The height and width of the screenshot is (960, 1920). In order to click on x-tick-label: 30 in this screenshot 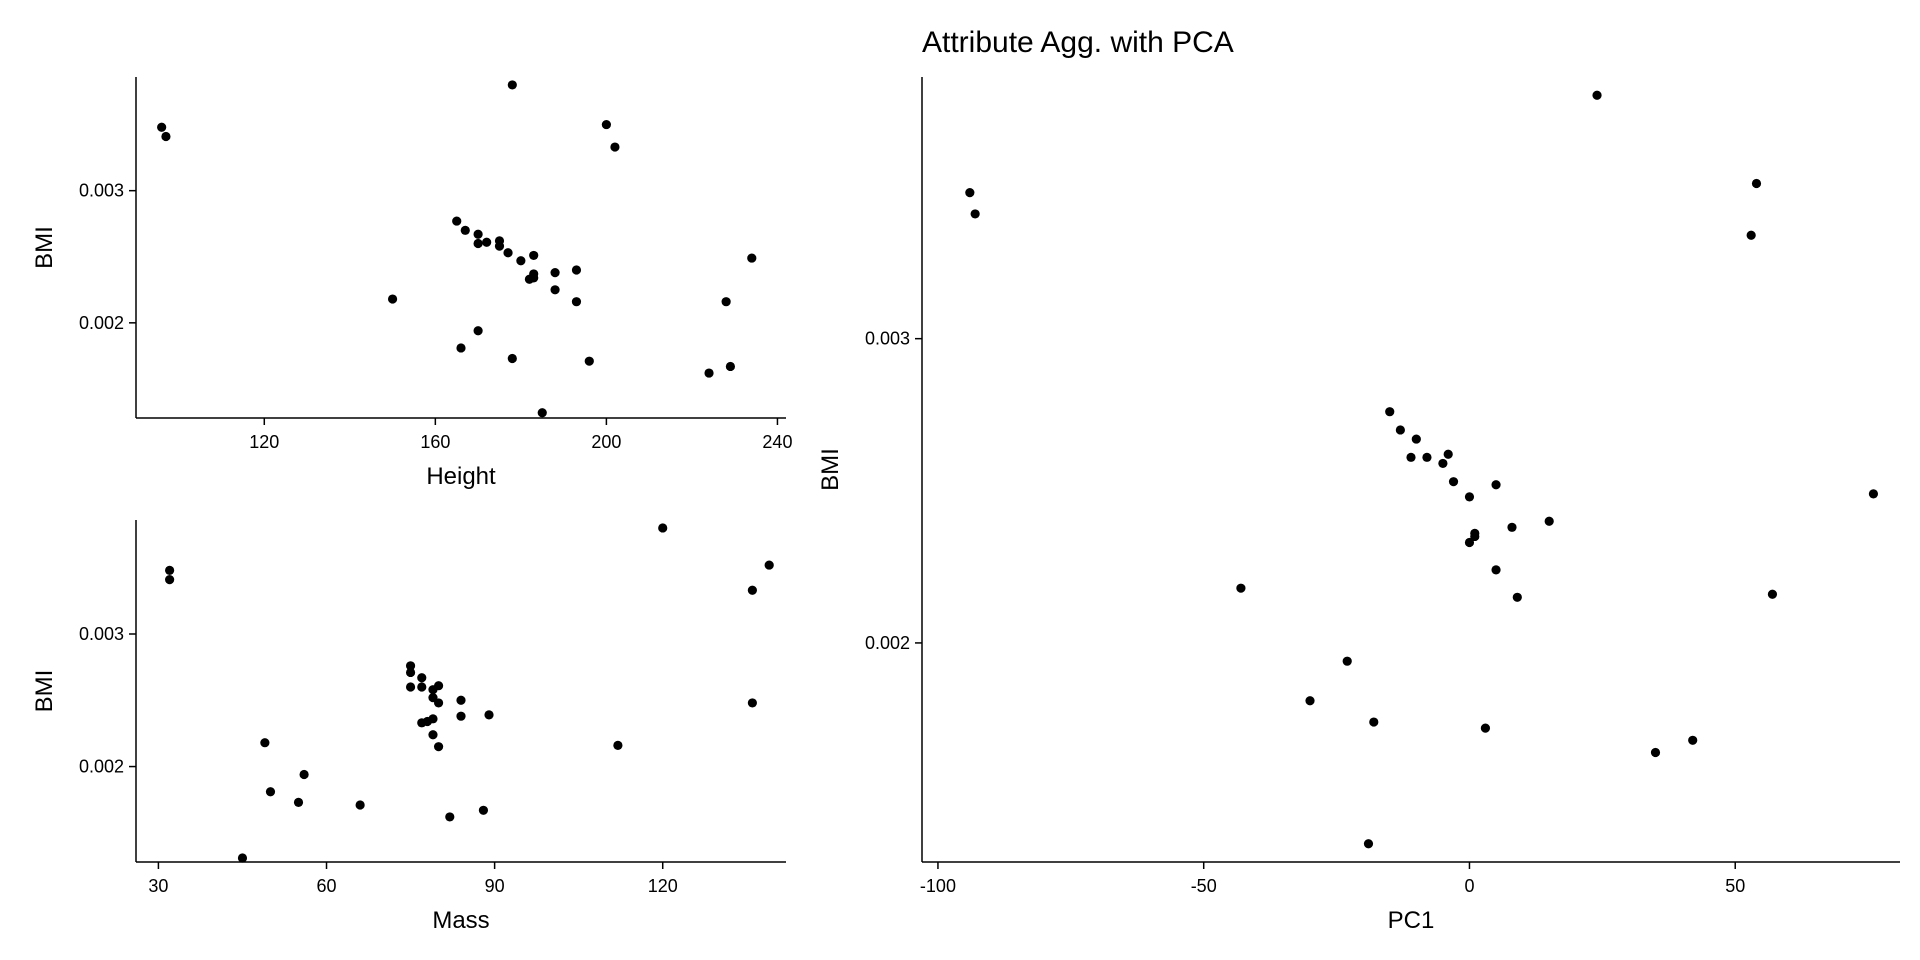, I will do `click(158, 886)`.